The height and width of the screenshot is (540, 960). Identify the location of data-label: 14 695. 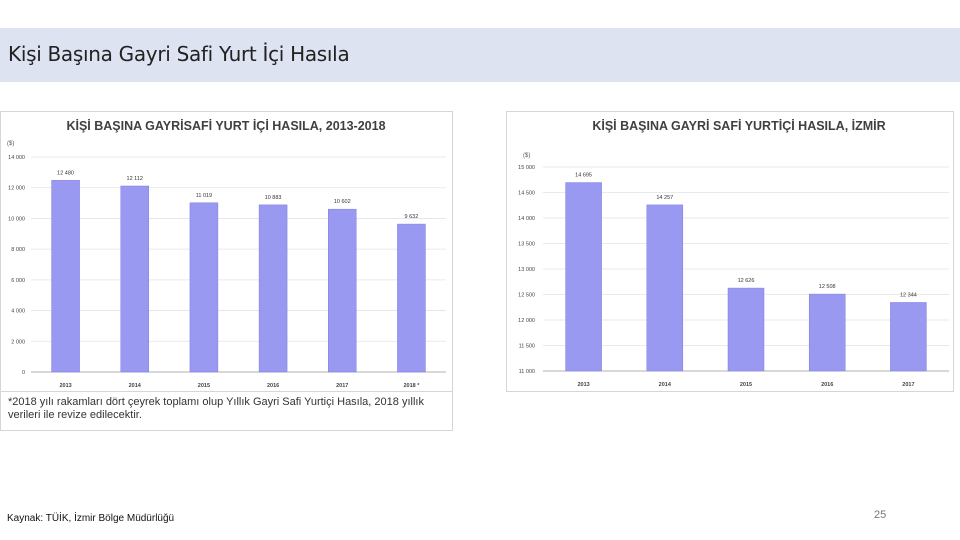
(583, 176).